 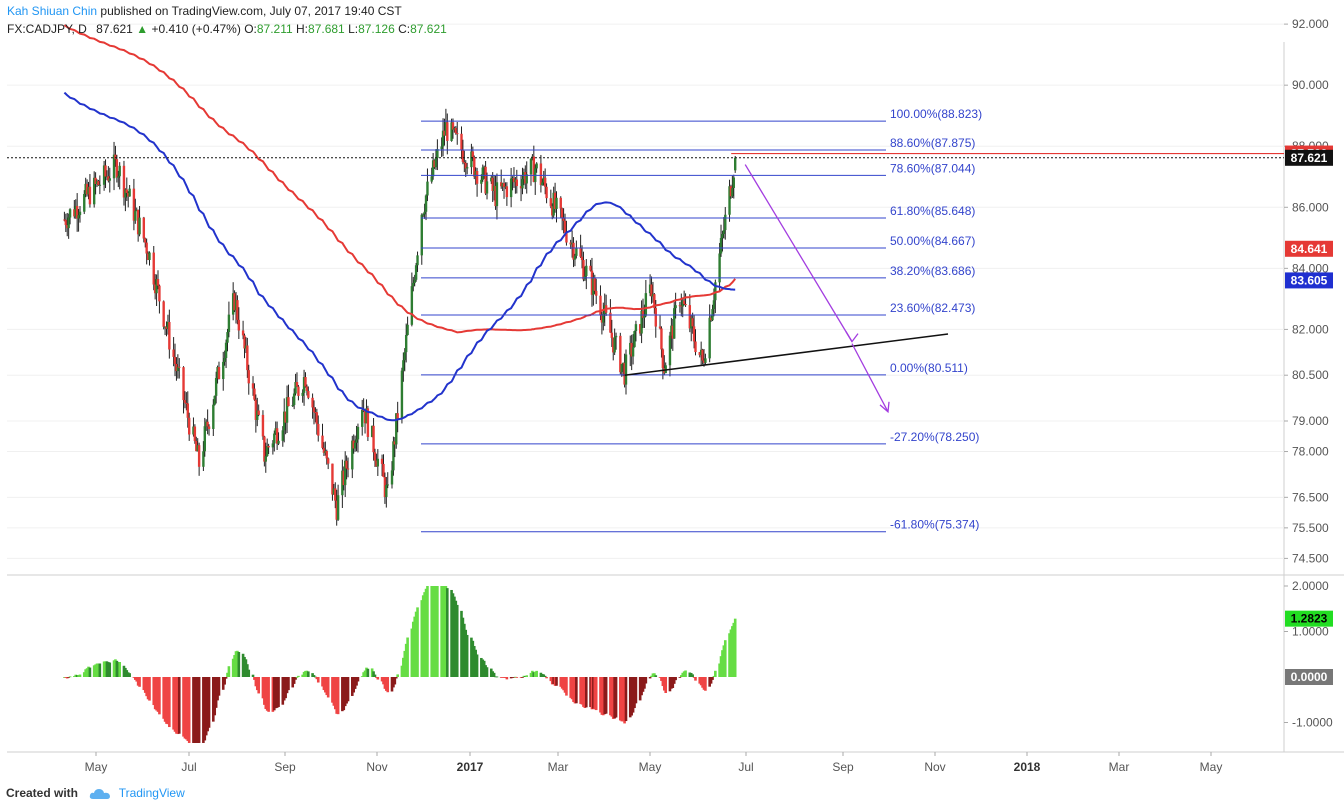 I want to click on osc-tick-label: 1.0000, so click(x=1310, y=632).